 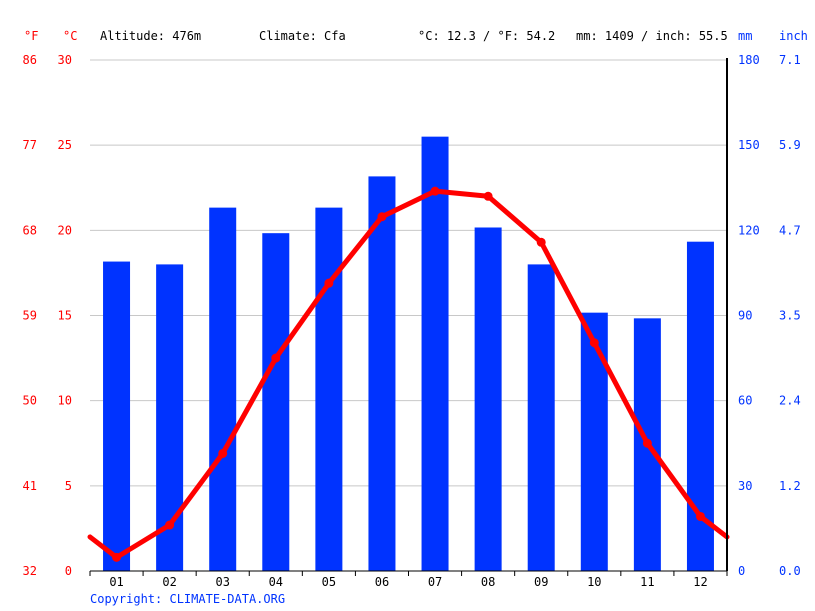 What do you see at coordinates (745, 401) in the screenshot?
I see `y-tick-label-mm: 60` at bounding box center [745, 401].